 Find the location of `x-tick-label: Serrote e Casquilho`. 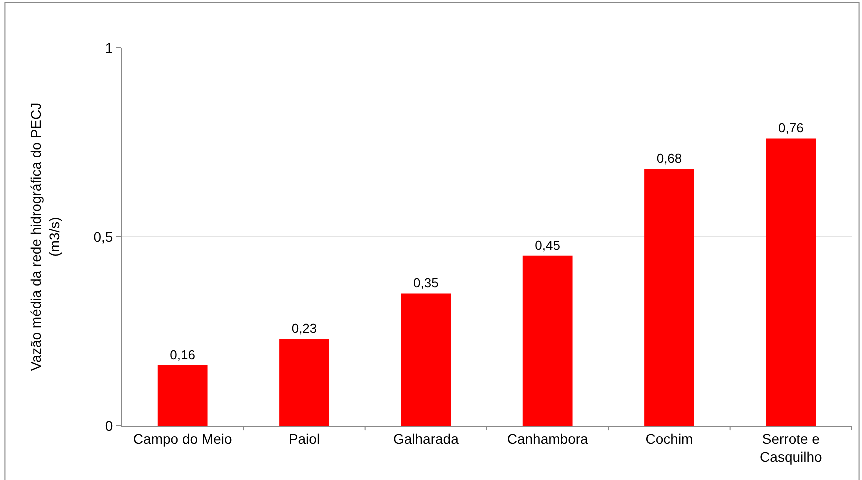

x-tick-label: Serrote e Casquilho is located at coordinates (791, 447).